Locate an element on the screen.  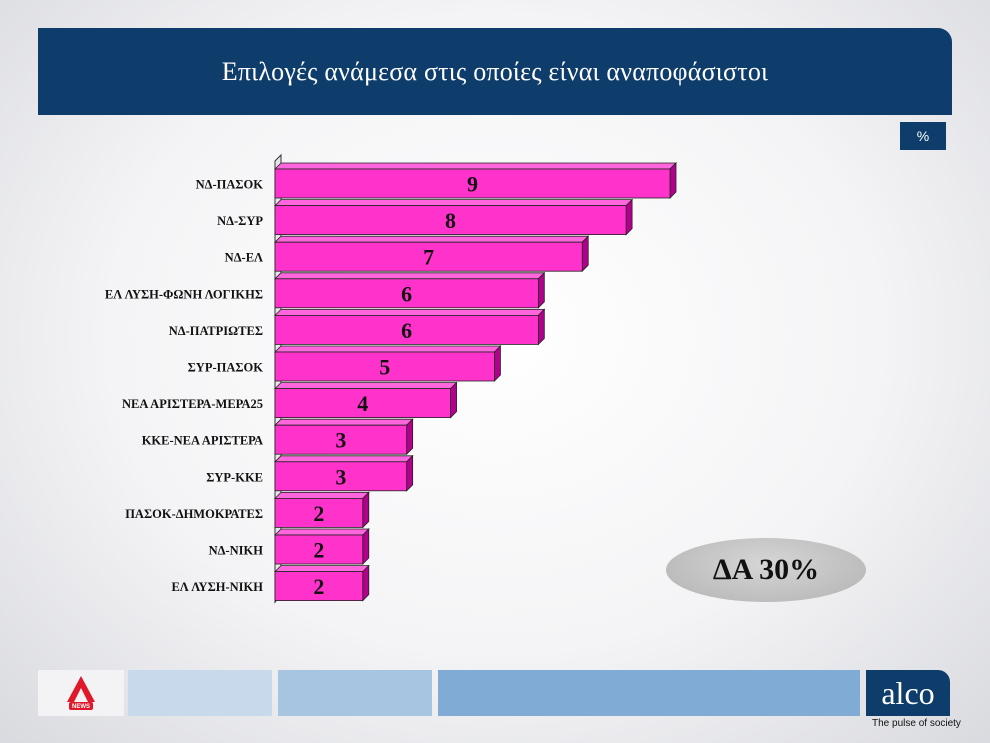
category-label: ΣΥΡ-ΠΑΣΟΚ is located at coordinates (226, 368).